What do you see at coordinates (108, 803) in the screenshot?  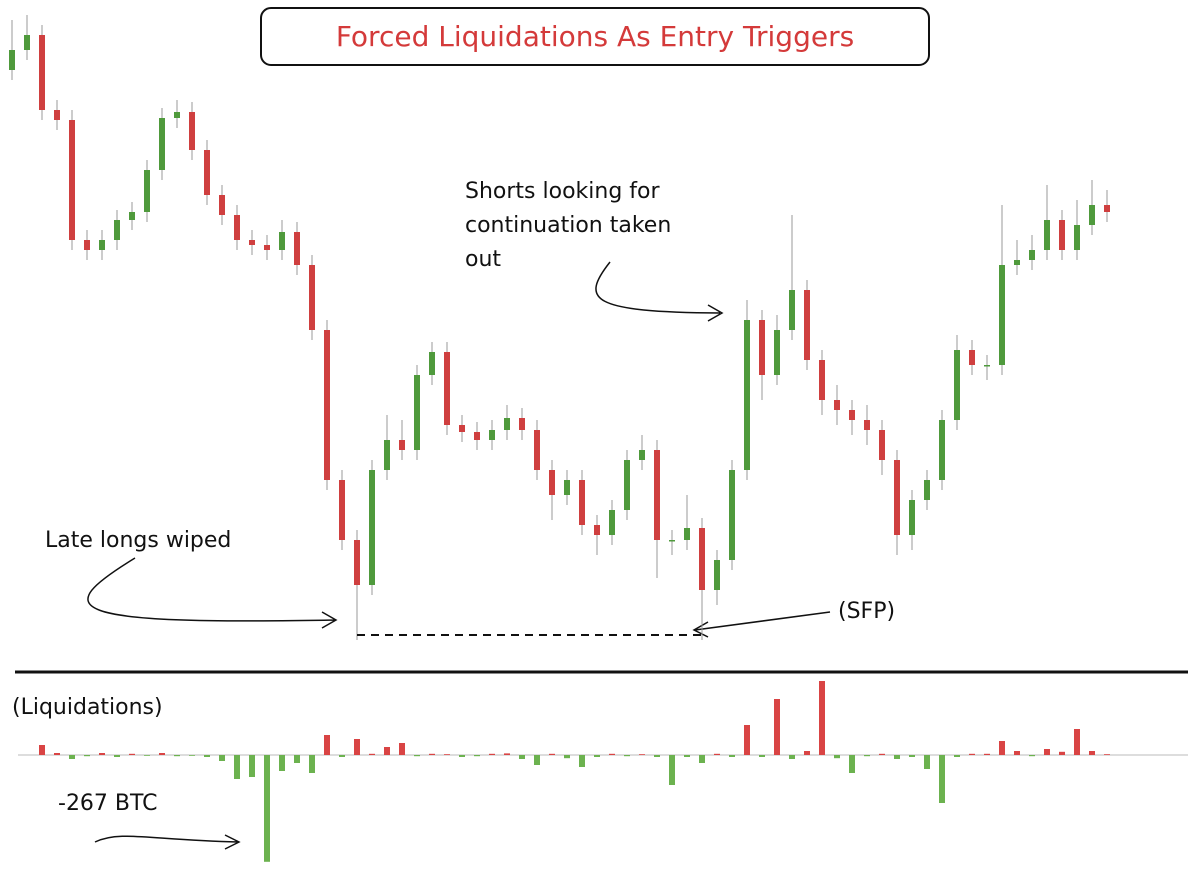 I see `annotation: -267 BTC` at bounding box center [108, 803].